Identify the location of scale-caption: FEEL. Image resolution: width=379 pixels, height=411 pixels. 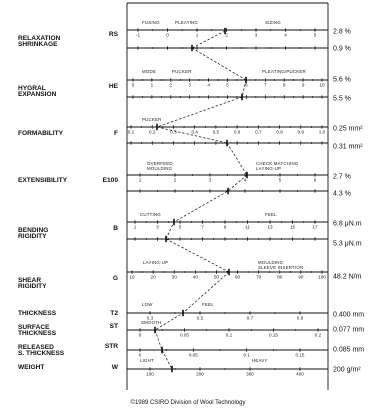
(271, 214).